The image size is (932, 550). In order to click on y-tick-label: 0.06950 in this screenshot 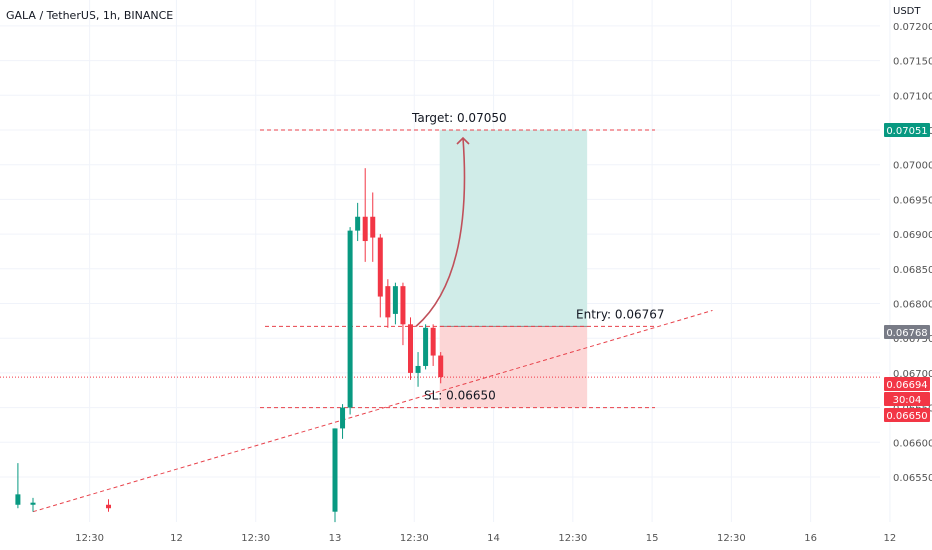, I will do `click(912, 200)`.